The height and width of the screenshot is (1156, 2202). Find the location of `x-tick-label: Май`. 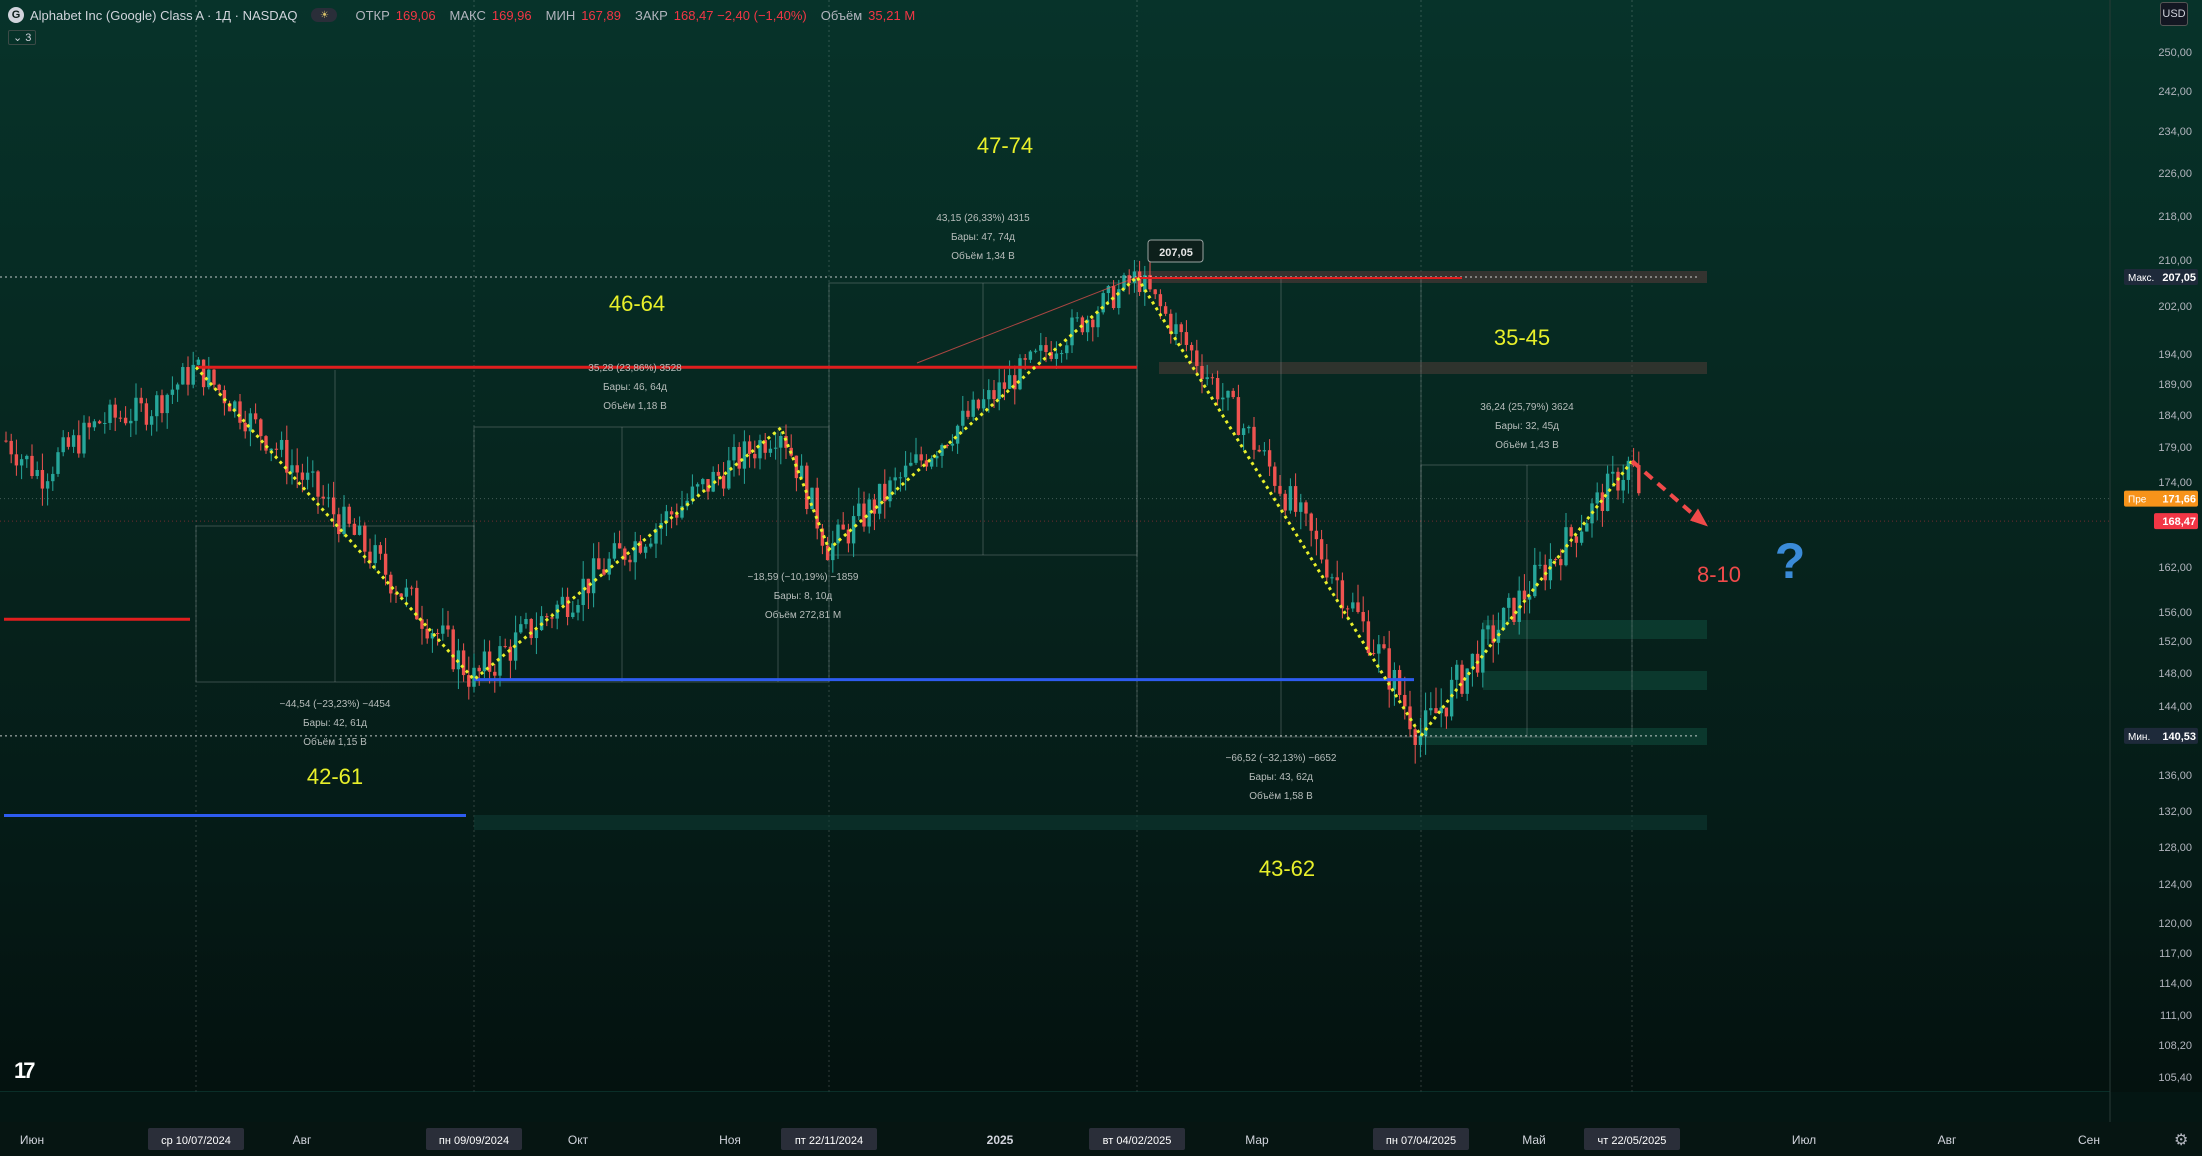

x-tick-label: Май is located at coordinates (1534, 1140).